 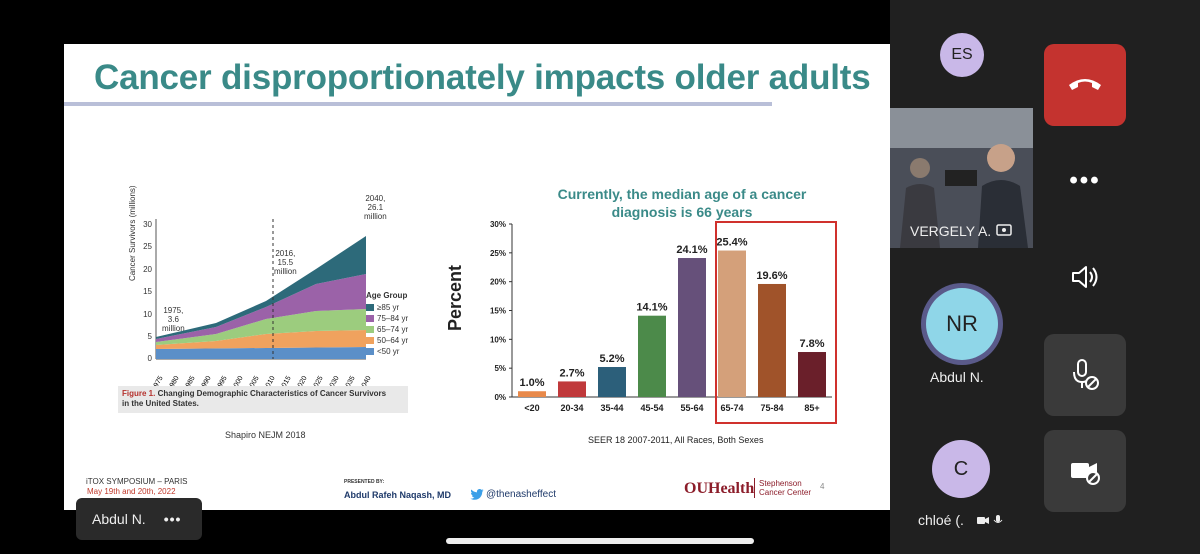 What do you see at coordinates (962, 324) in the screenshot?
I see `participant-avatar-nr: NR` at bounding box center [962, 324].